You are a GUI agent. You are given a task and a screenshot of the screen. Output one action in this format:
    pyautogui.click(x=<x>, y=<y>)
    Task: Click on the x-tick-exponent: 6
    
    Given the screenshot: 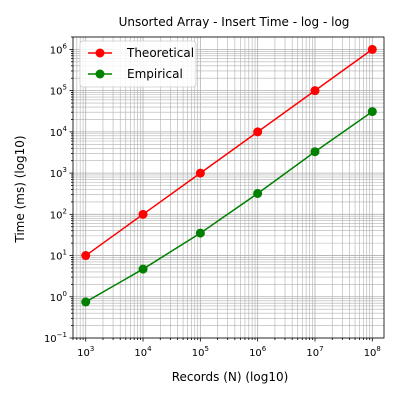 What is the action you would take?
    pyautogui.click(x=264, y=349)
    